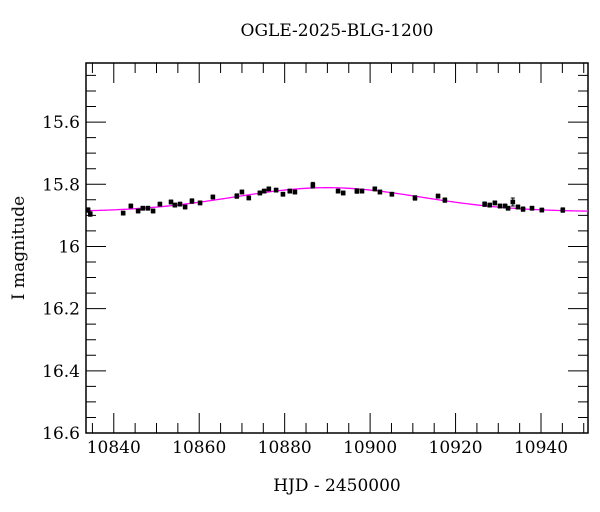 The height and width of the screenshot is (512, 600). What do you see at coordinates (19, 248) in the screenshot?
I see `y-axis-label: I magnitude` at bounding box center [19, 248].